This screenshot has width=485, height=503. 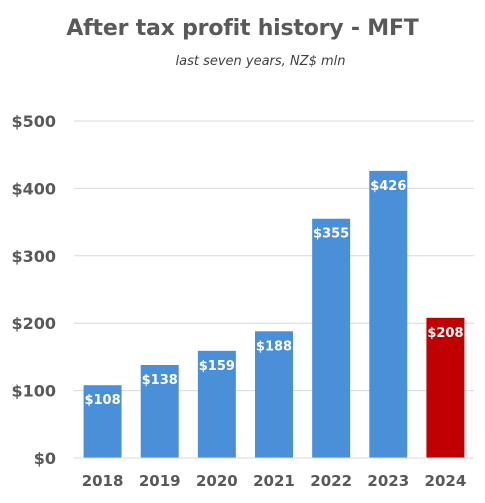 I want to click on chart-title: After tax profit history - MFT, so click(x=242, y=28).